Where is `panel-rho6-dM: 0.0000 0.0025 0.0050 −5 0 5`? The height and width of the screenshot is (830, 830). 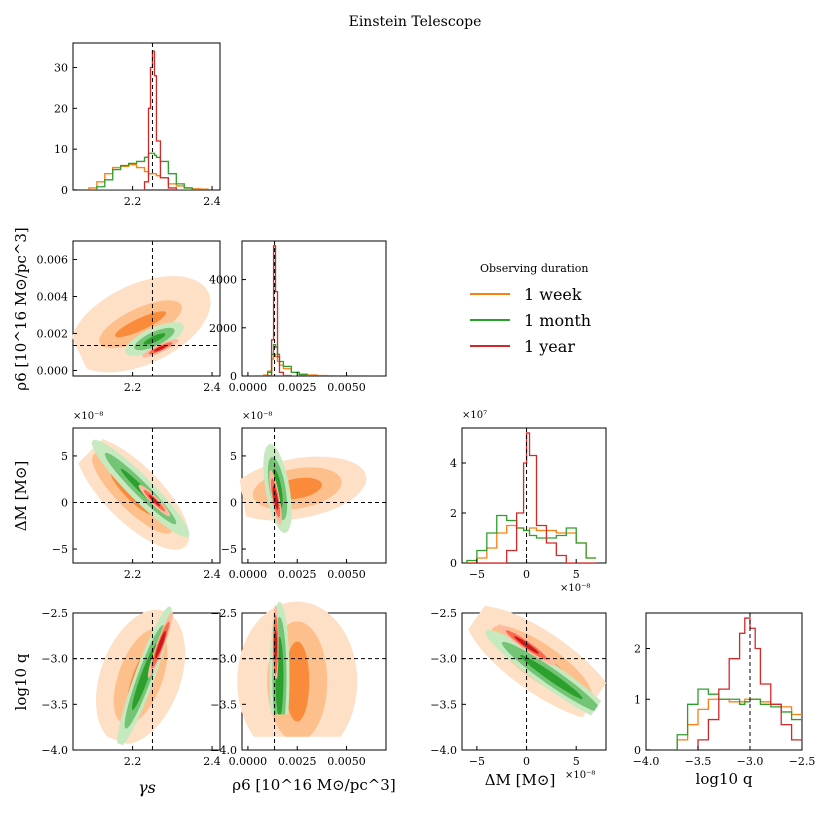 panel-rho6-dM: 0.0000 0.0025 0.0050 −5 0 5 is located at coordinates (304, 504).